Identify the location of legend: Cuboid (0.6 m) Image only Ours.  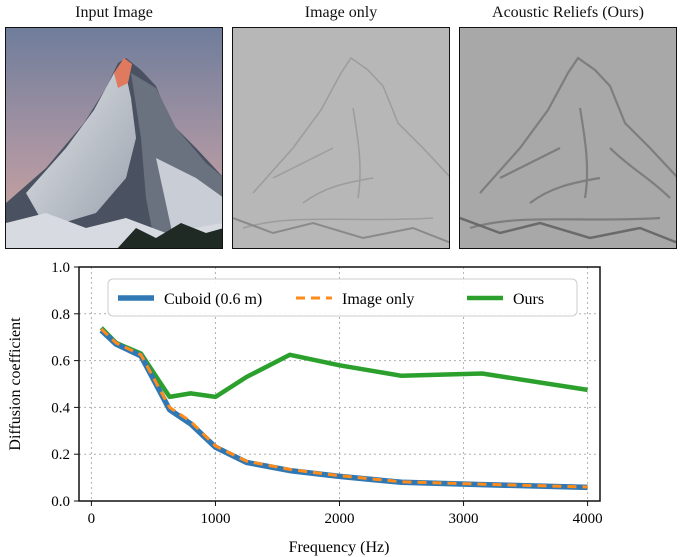
(342, 297).